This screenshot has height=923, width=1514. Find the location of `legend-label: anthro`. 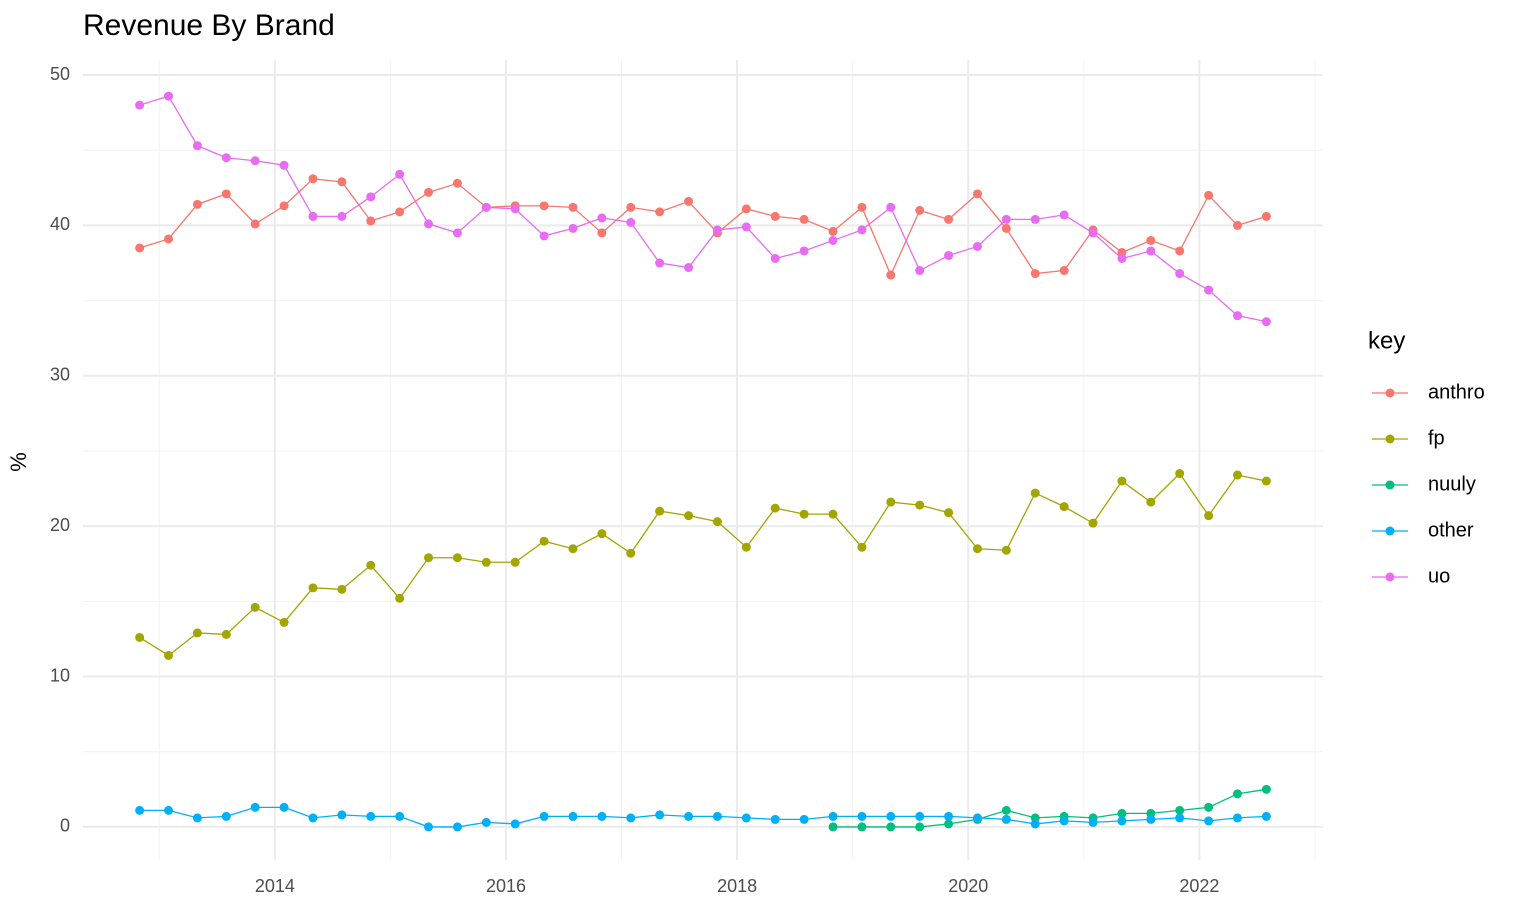

legend-label: anthro is located at coordinates (1456, 392).